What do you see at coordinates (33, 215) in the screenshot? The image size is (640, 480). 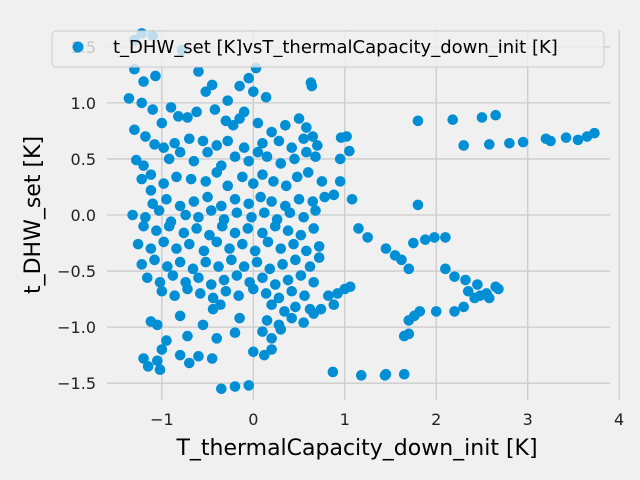 I see `y-axis-label: t_DHW_set [K]` at bounding box center [33, 215].